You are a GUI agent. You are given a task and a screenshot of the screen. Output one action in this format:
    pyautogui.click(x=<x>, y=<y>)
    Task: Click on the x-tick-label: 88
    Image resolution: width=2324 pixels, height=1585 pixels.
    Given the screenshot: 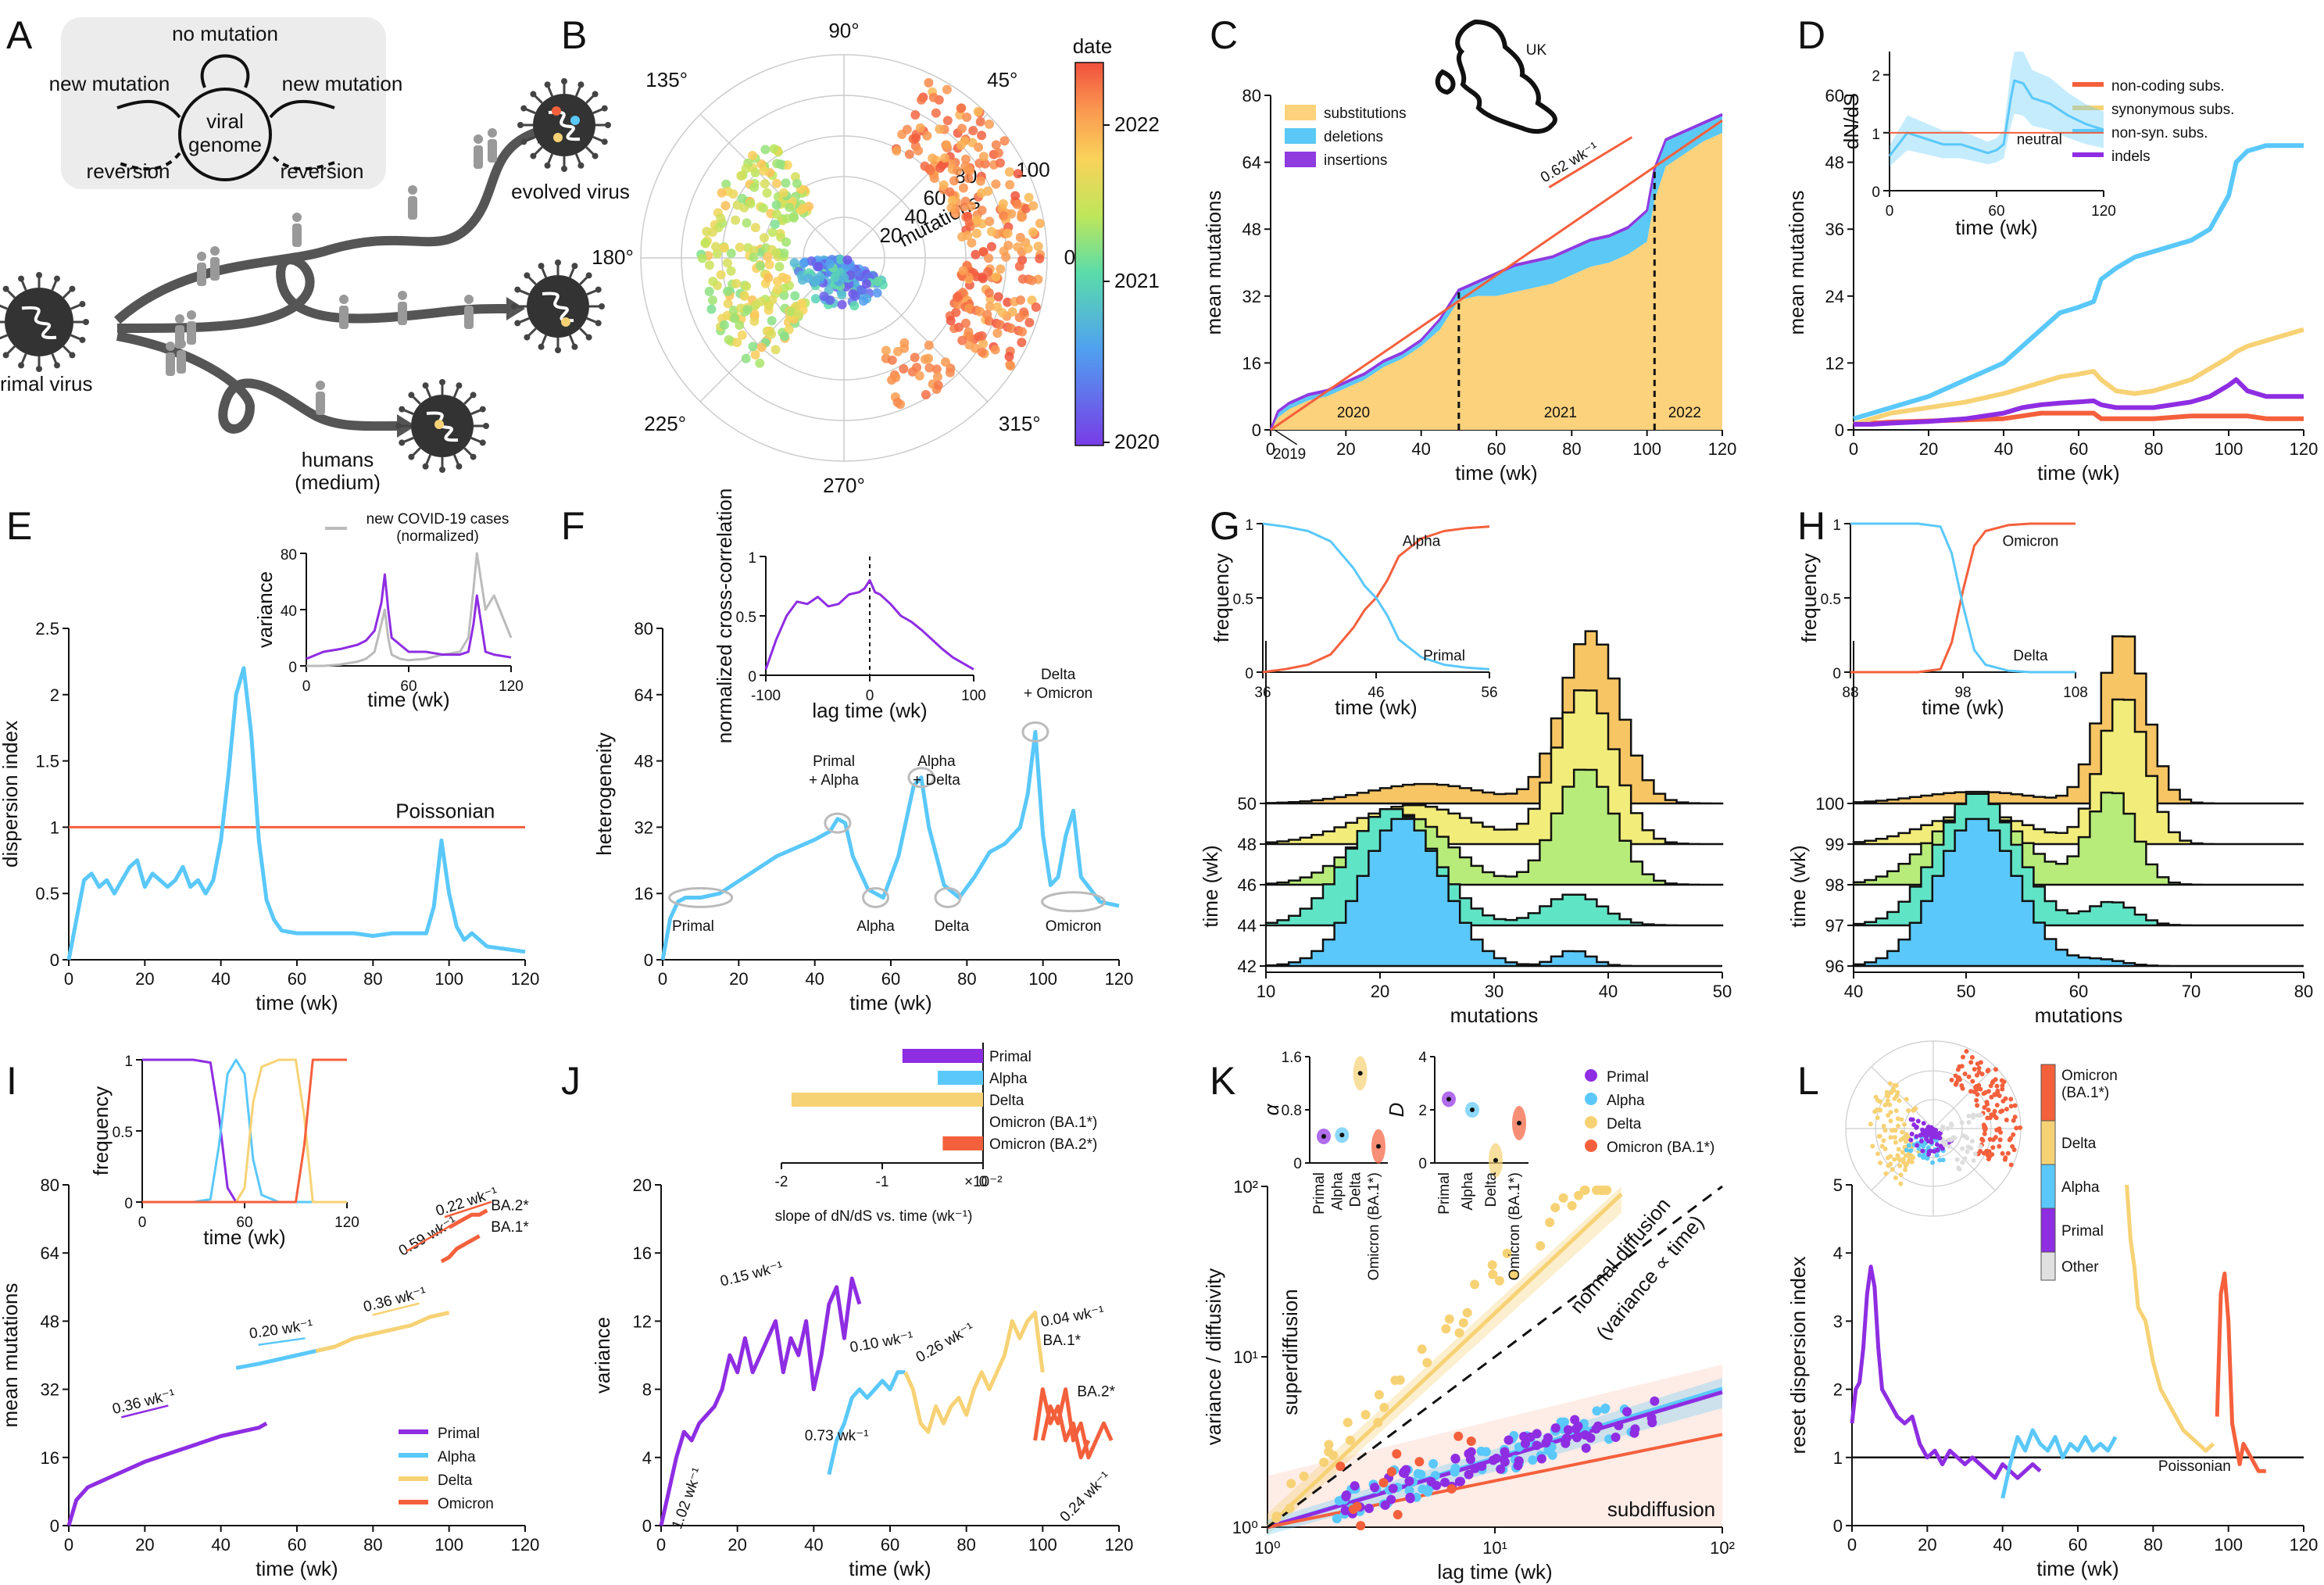 What is the action you would take?
    pyautogui.click(x=1850, y=693)
    